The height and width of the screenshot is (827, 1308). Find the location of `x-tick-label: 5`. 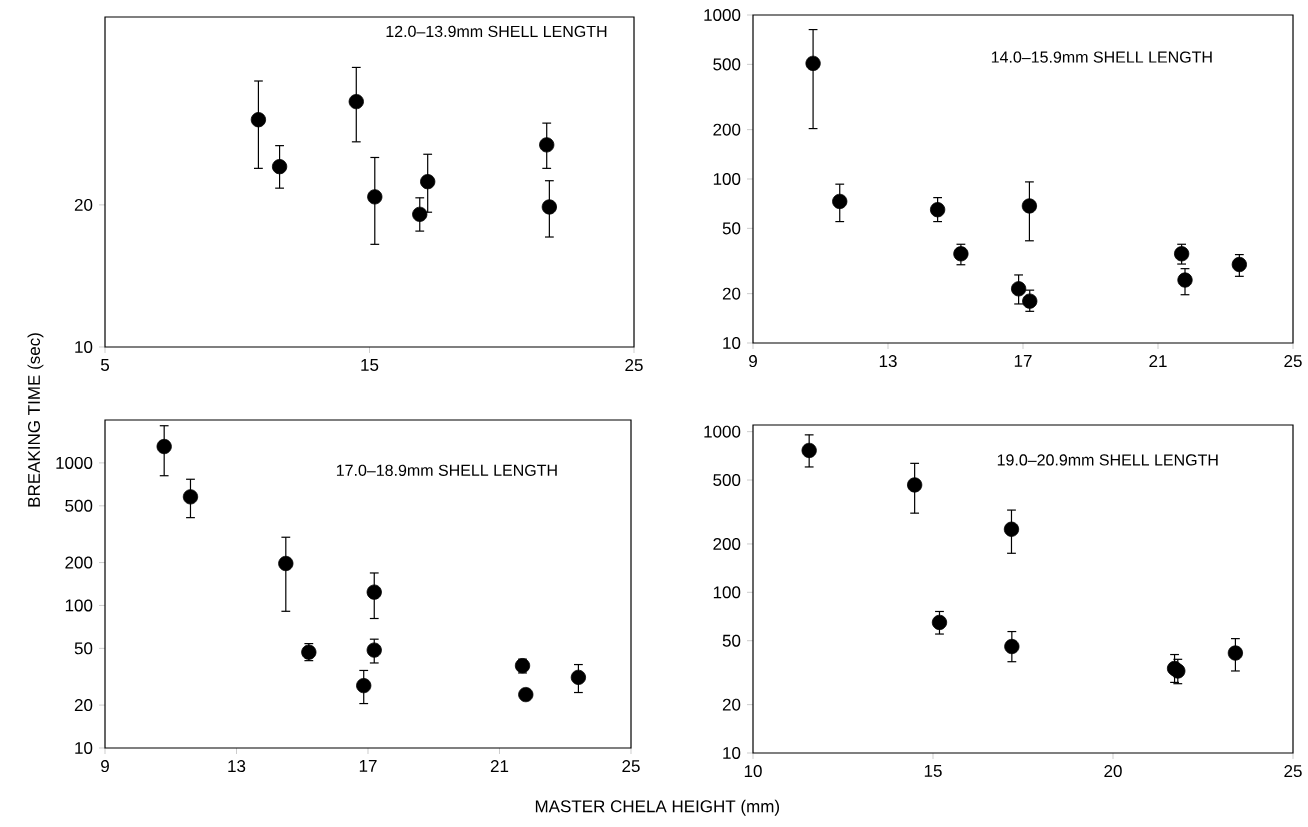

x-tick-label: 5 is located at coordinates (105, 365).